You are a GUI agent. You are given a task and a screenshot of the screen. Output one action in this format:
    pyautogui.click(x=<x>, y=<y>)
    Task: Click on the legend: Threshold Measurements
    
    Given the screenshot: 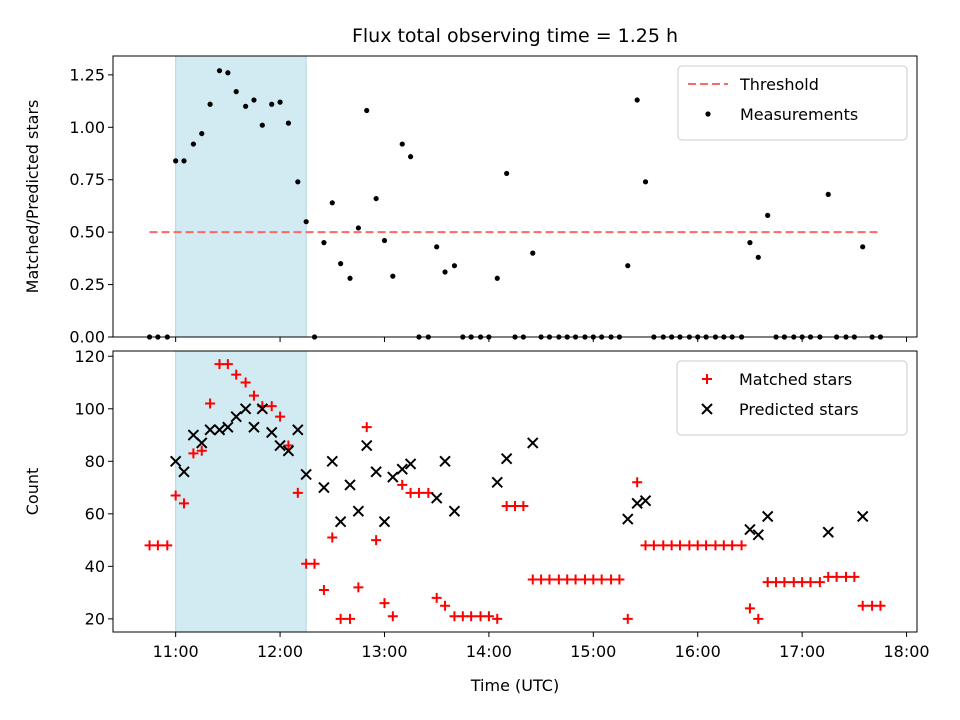 What is the action you would take?
    pyautogui.click(x=792, y=103)
    